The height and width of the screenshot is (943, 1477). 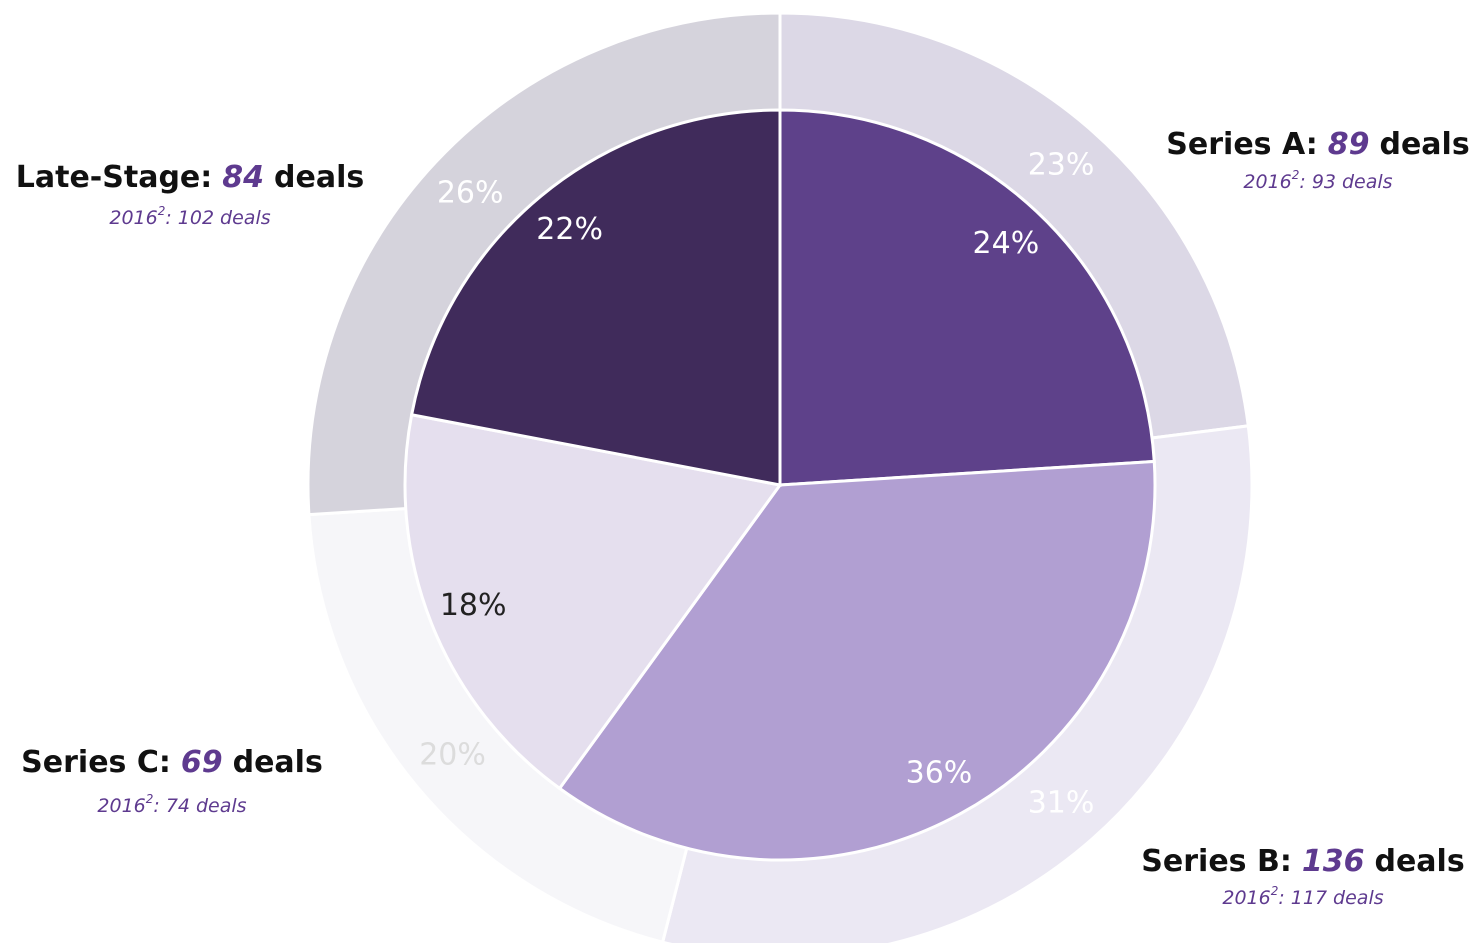 I want to click on slice-label: 36%, so click(x=939, y=773).